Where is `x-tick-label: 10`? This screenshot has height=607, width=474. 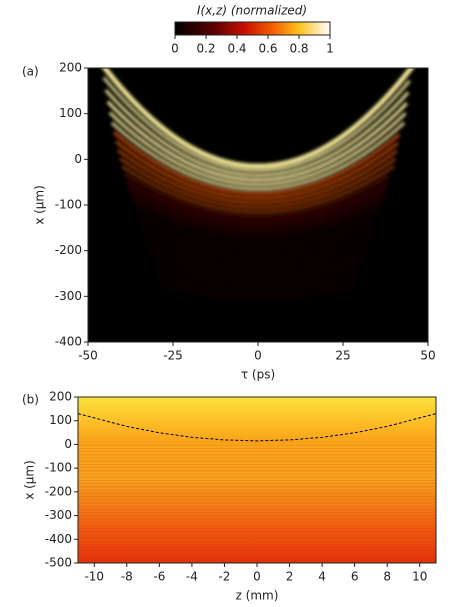
x-tick-label: 10 is located at coordinates (419, 577).